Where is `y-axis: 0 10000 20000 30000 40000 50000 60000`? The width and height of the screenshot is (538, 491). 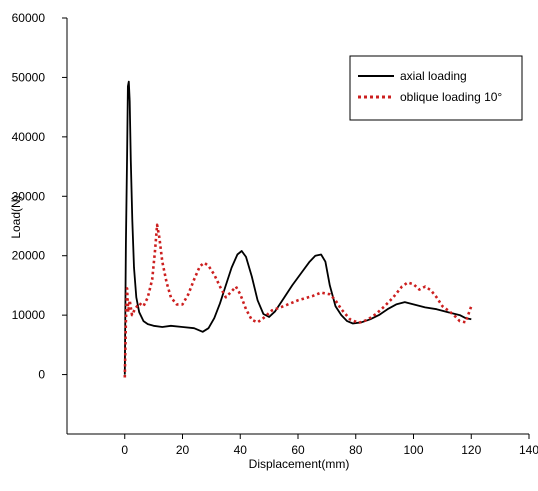 y-axis: 0 10000 20000 30000 40000 50000 60000 is located at coordinates (39, 196).